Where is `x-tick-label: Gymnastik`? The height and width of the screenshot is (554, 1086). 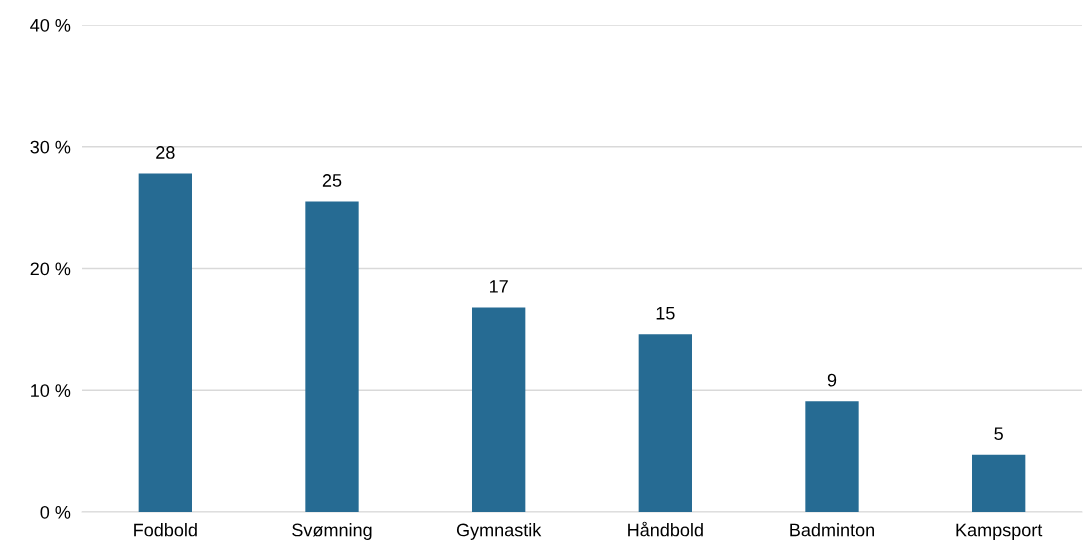
x-tick-label: Gymnastik is located at coordinates (499, 531).